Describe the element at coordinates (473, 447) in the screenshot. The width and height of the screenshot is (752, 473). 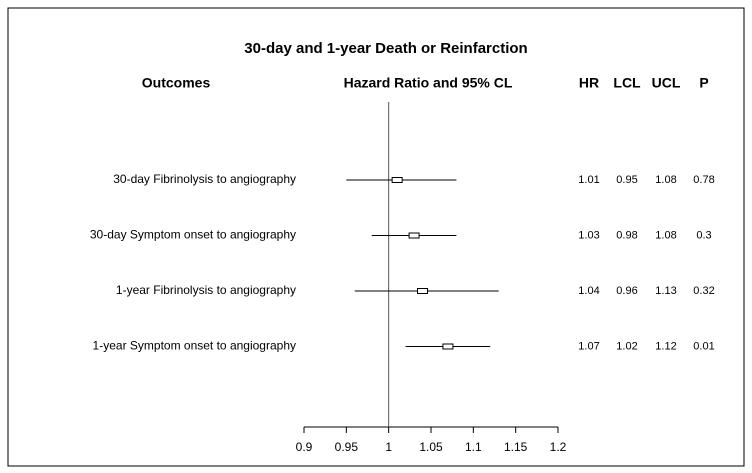
I see `x-tick-label: 1.1` at that location.